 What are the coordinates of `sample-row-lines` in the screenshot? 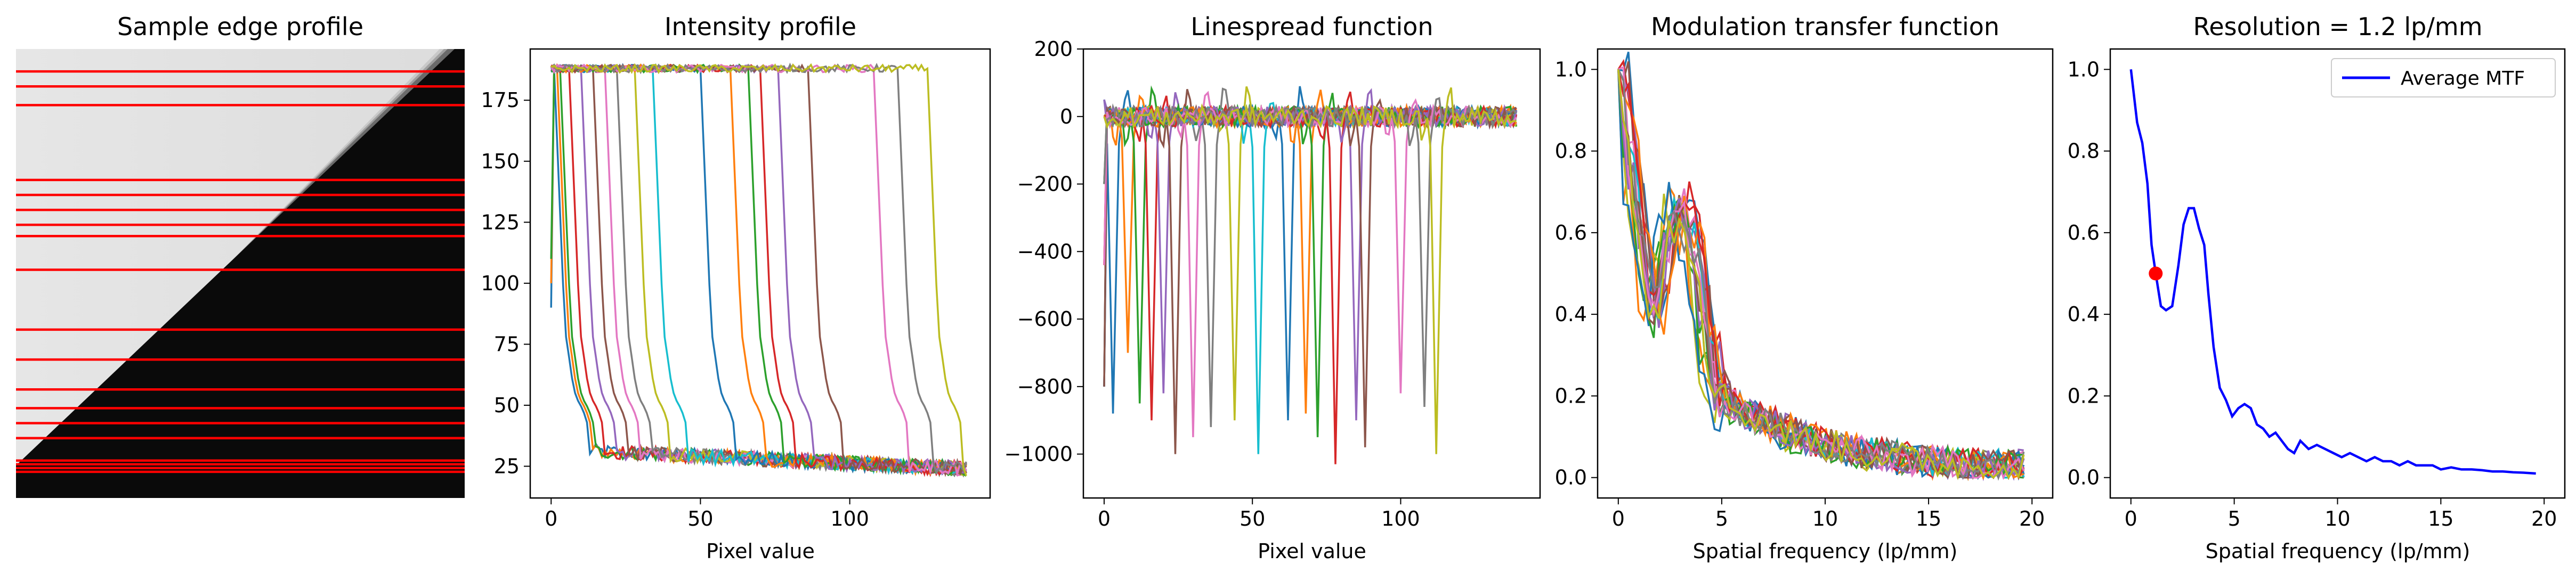 It's located at (241, 271).